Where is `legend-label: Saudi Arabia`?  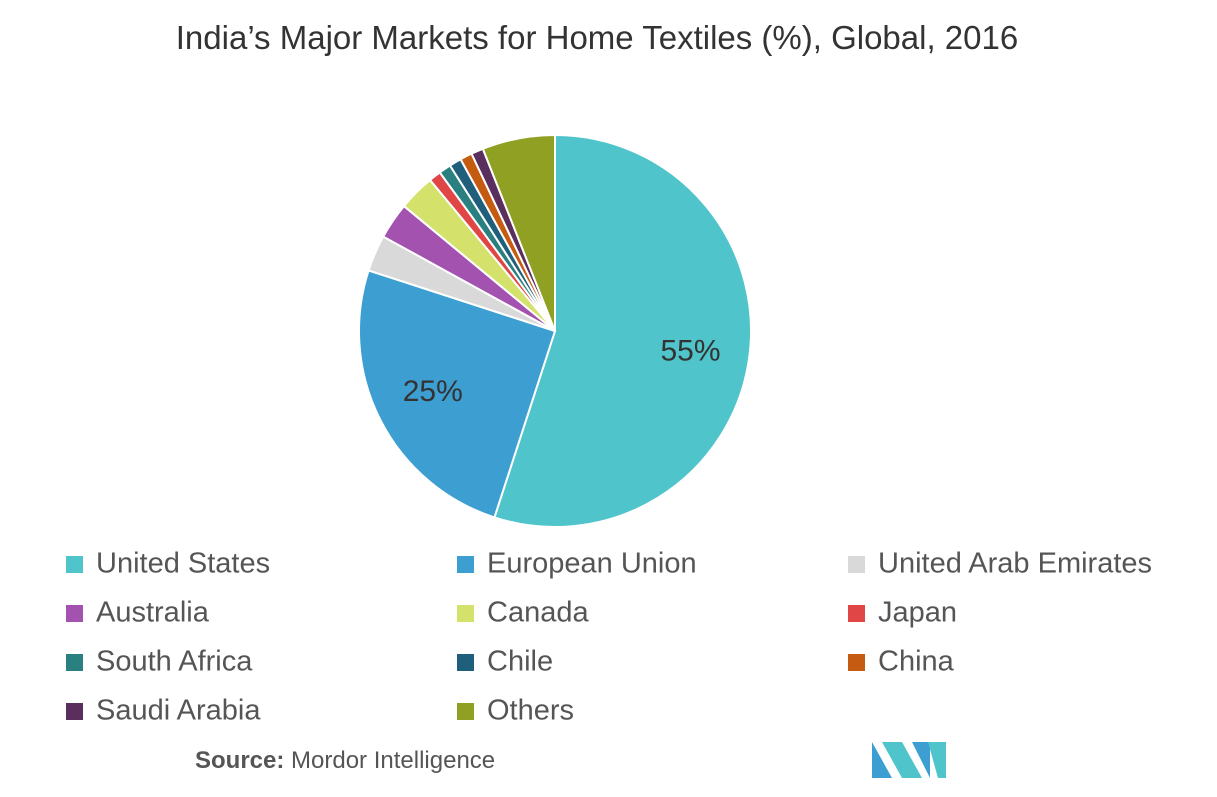 legend-label: Saudi Arabia is located at coordinates (178, 711).